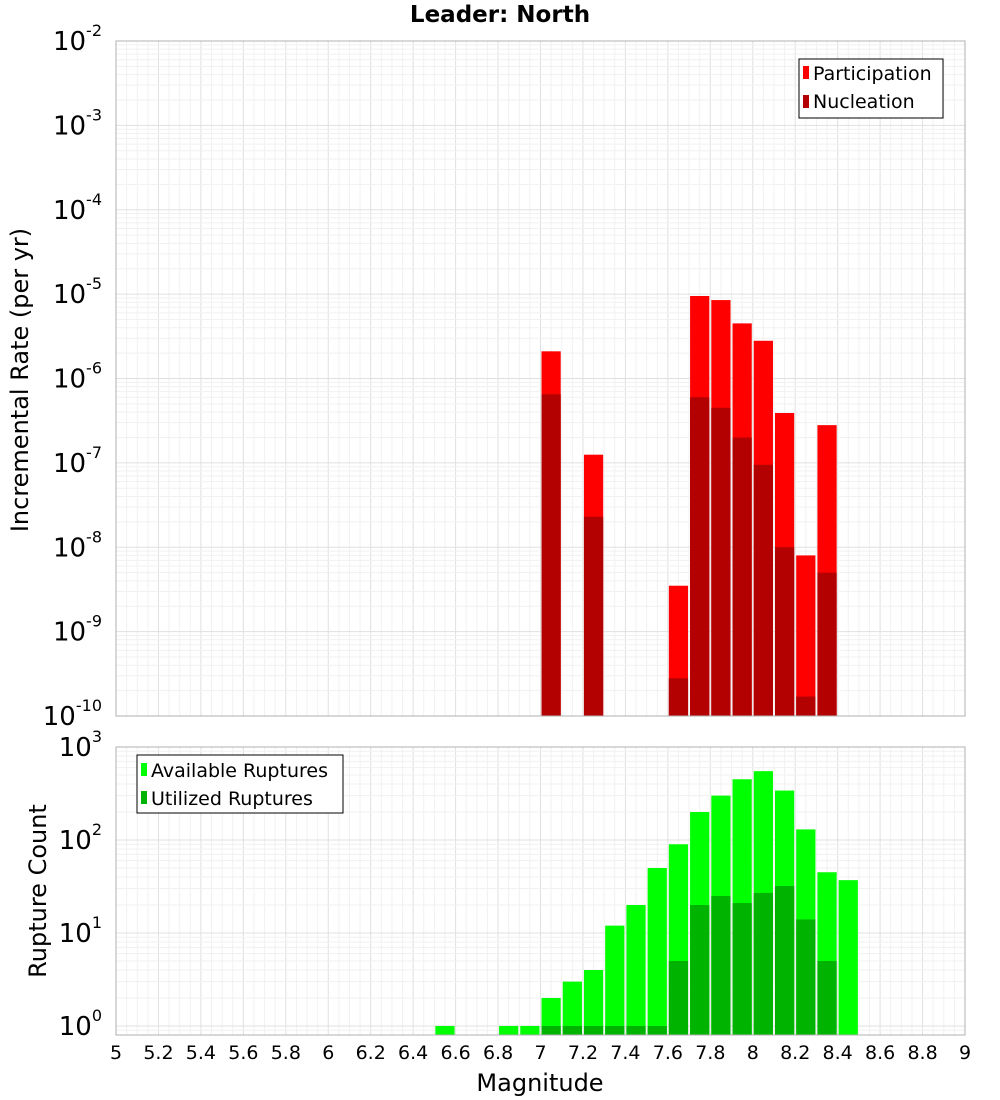 The width and height of the screenshot is (1000, 1100). What do you see at coordinates (77, 461) in the screenshot?
I see `top-y-tick-label: 10⁻⁷` at bounding box center [77, 461].